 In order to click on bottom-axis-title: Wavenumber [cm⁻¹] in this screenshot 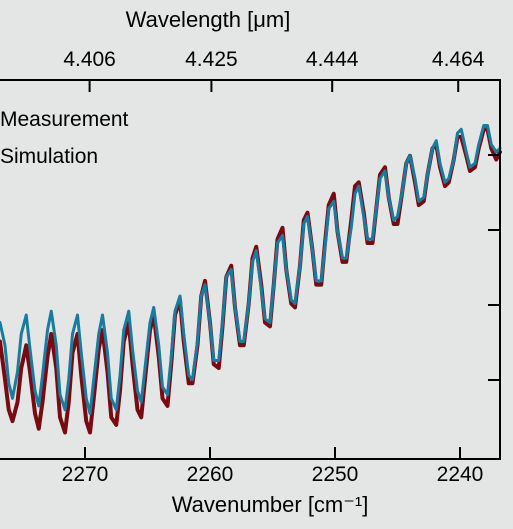, I will do `click(270, 504)`.